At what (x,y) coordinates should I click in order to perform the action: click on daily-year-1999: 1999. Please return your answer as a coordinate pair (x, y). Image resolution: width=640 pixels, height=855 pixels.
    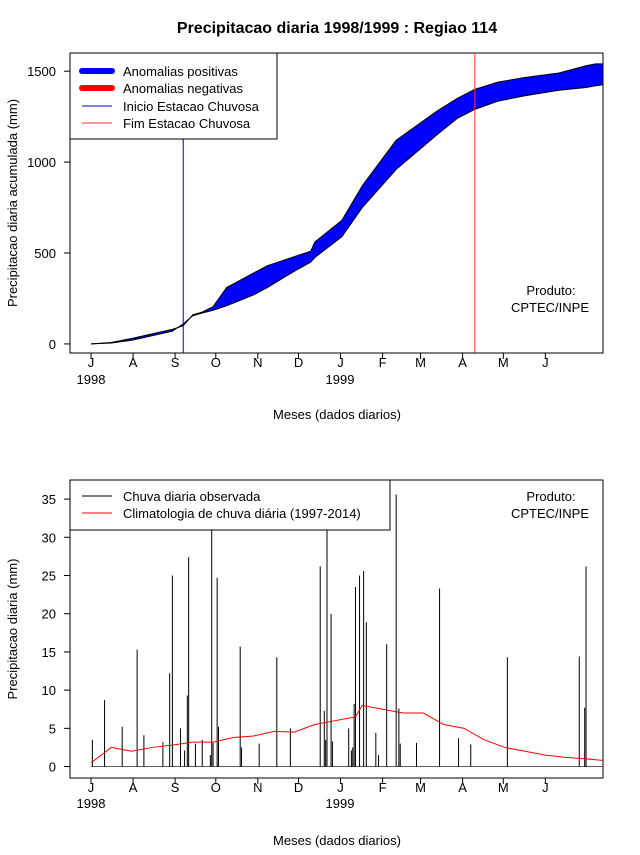
    Looking at the image, I should click on (340, 803).